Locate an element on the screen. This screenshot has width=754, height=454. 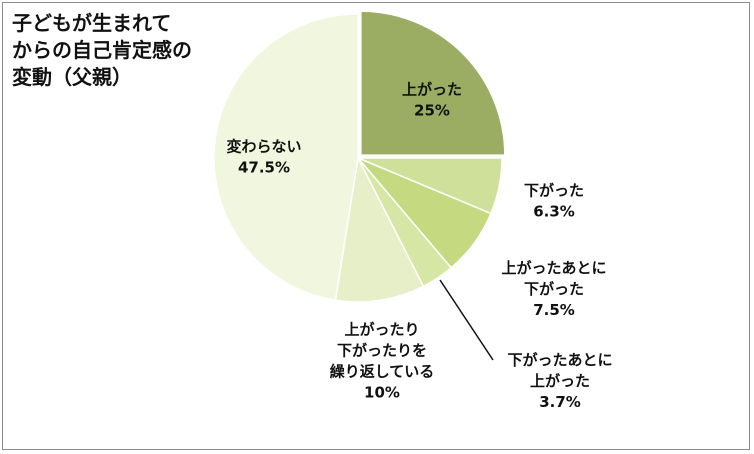
slice-unchanged-value-label: 47.5% is located at coordinates (264, 168).